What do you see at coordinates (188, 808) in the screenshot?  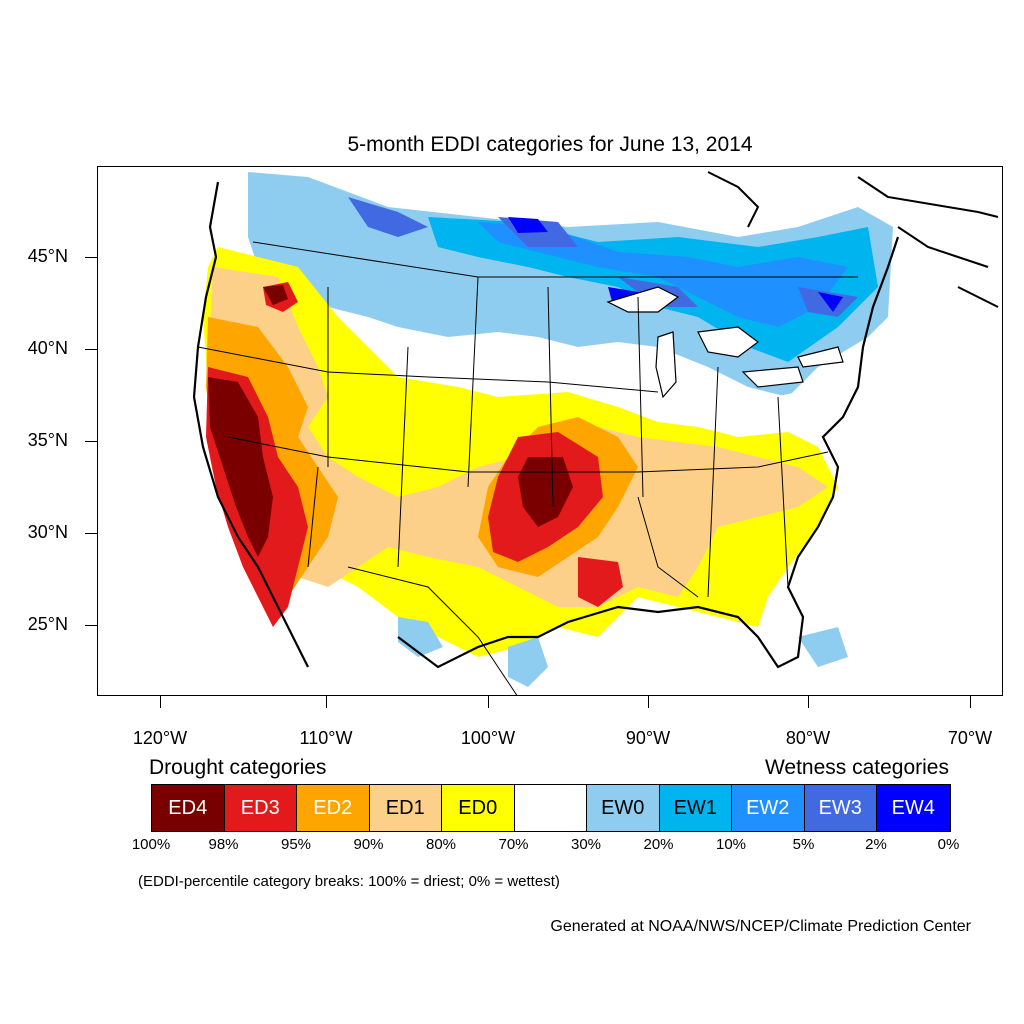 I see `legend-swatch-ed4: ED4` at bounding box center [188, 808].